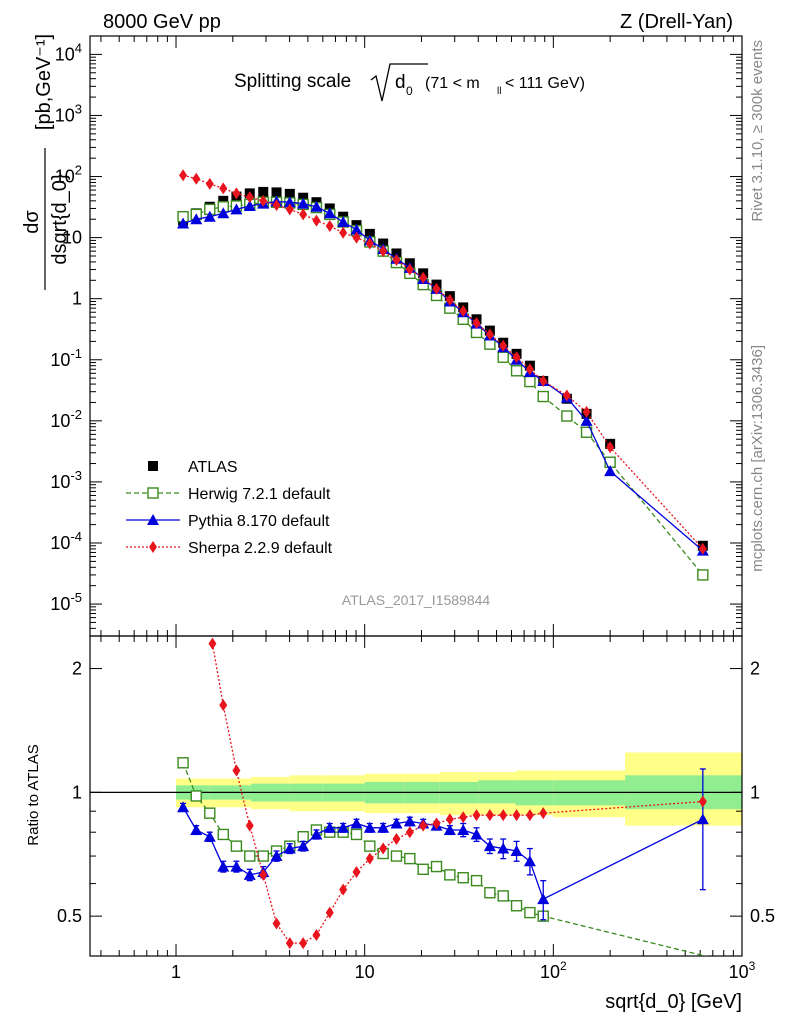  What do you see at coordinates (757, 458) in the screenshot?
I see `mcplots-label: mcplots.cern.ch [arXiv:1306.3436]` at bounding box center [757, 458].